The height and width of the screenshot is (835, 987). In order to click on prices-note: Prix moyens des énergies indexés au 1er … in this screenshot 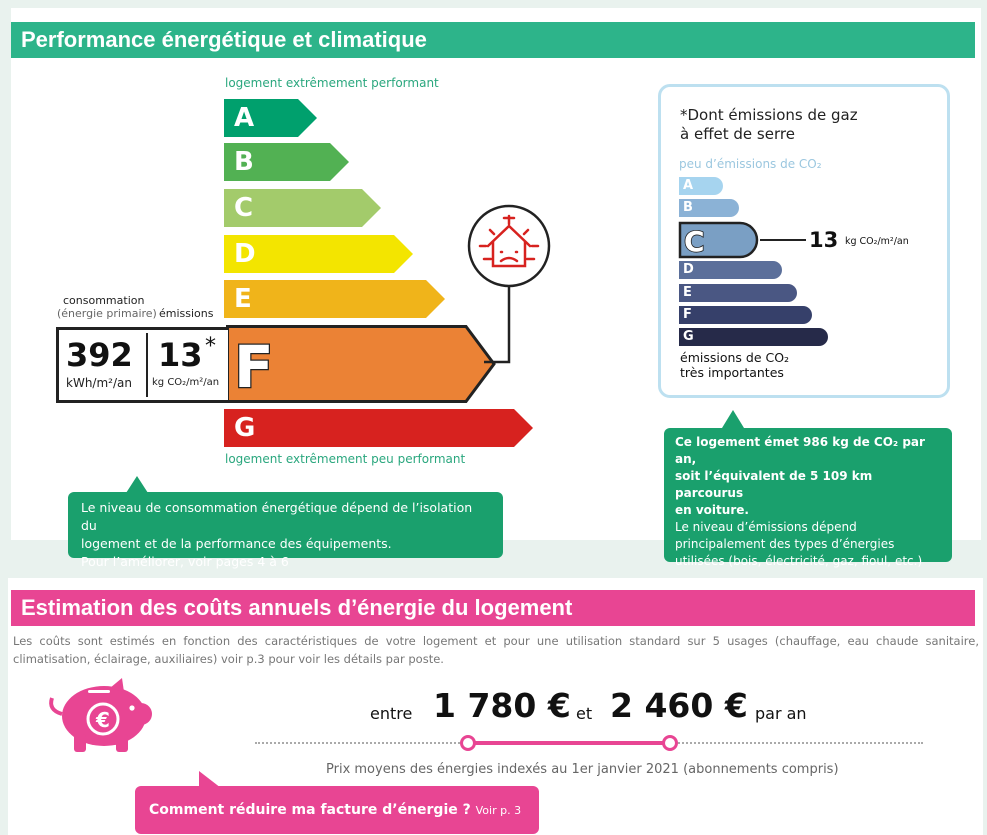, I will do `click(582, 769)`.